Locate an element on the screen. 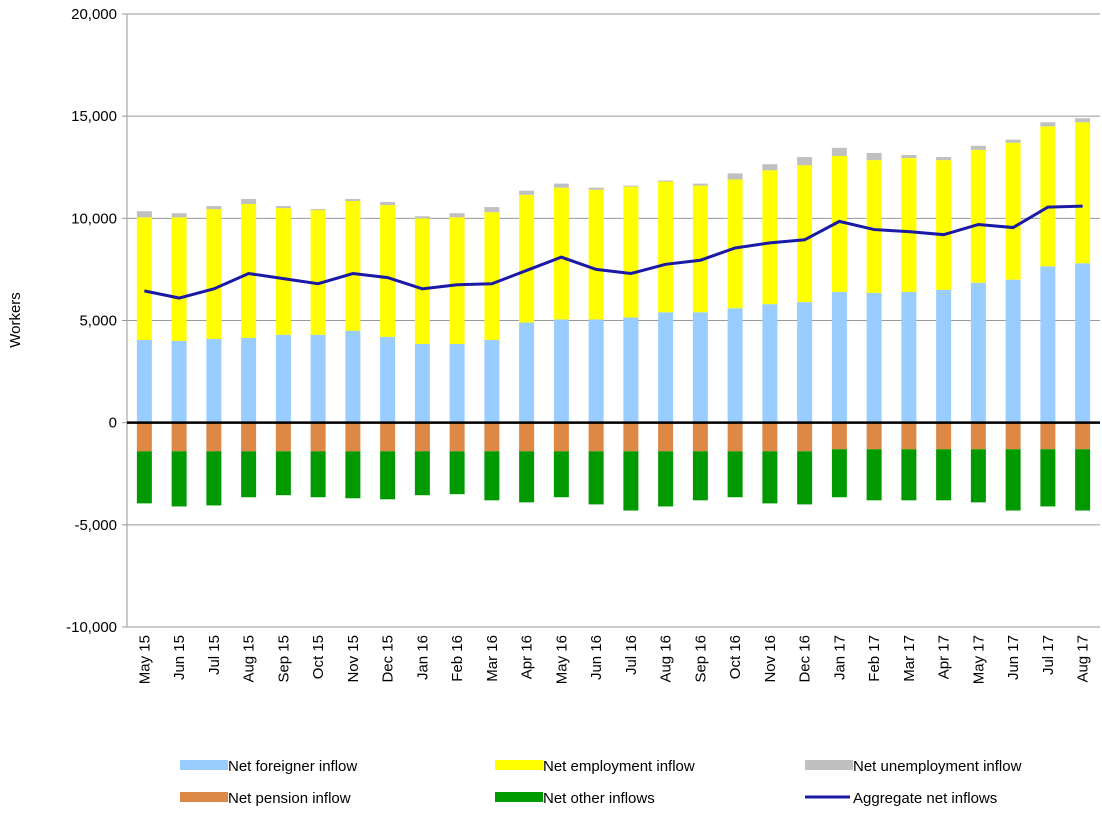  y-tick-label: 10,000 is located at coordinates (94, 218).